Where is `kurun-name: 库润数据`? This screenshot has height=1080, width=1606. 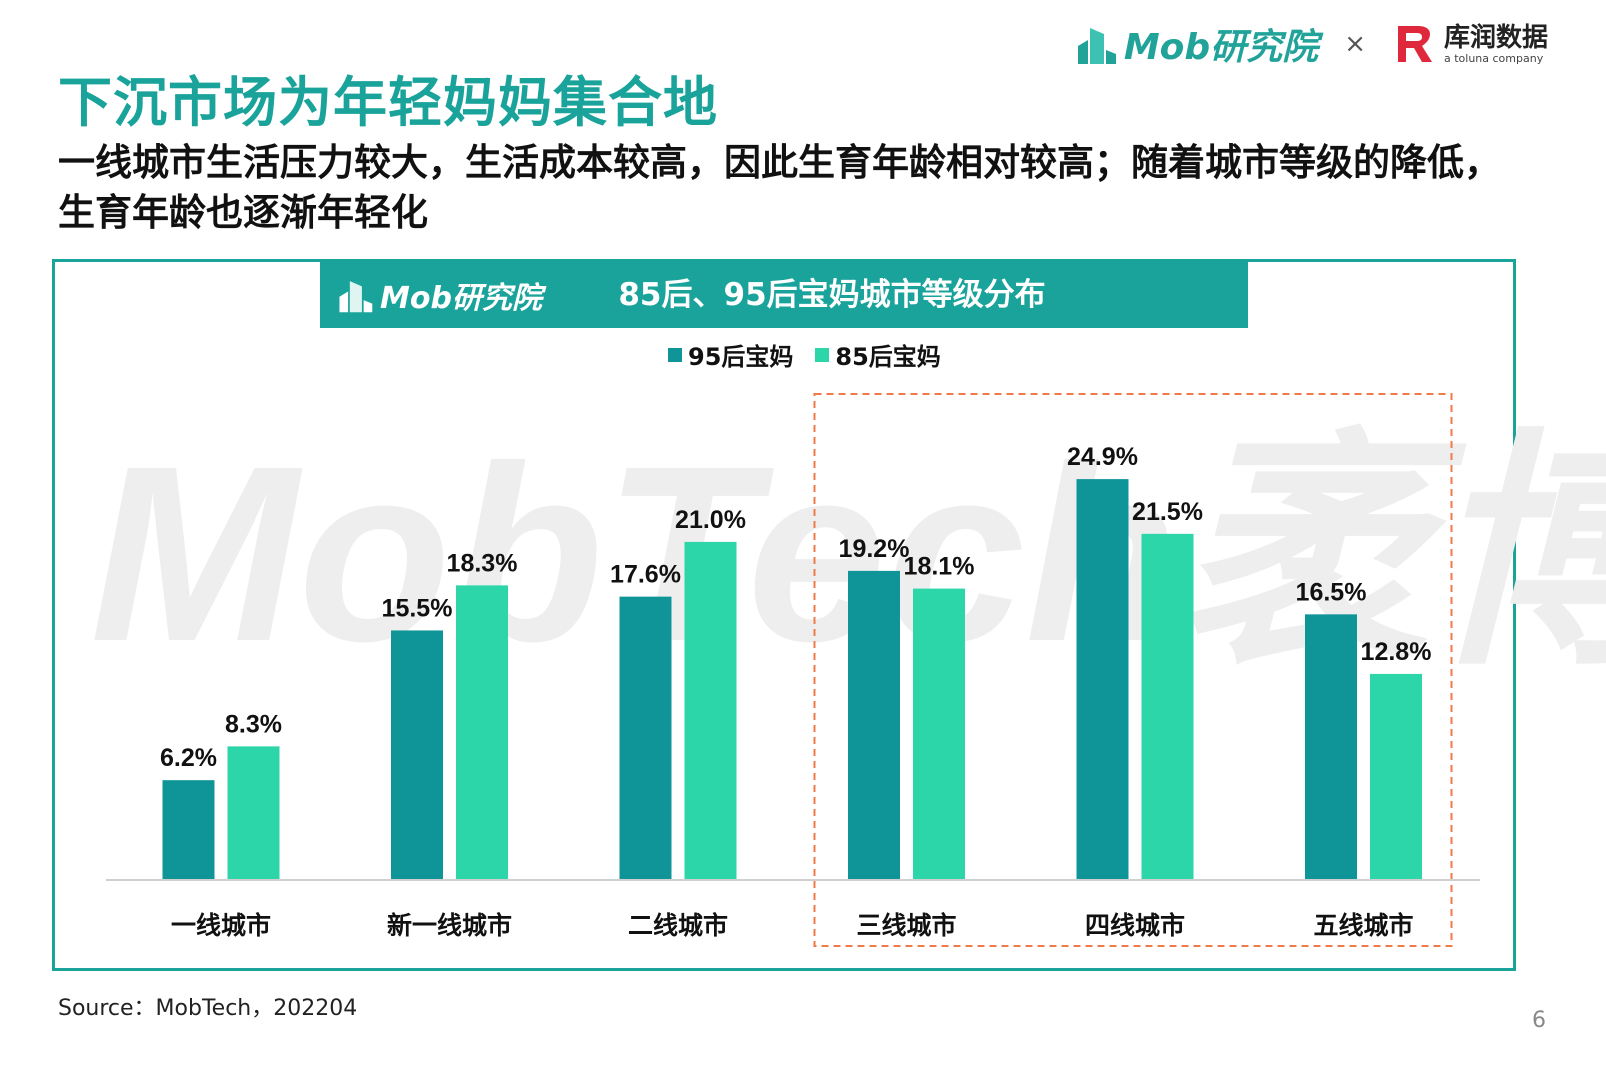 kurun-name: 库润数据 is located at coordinates (1495, 37).